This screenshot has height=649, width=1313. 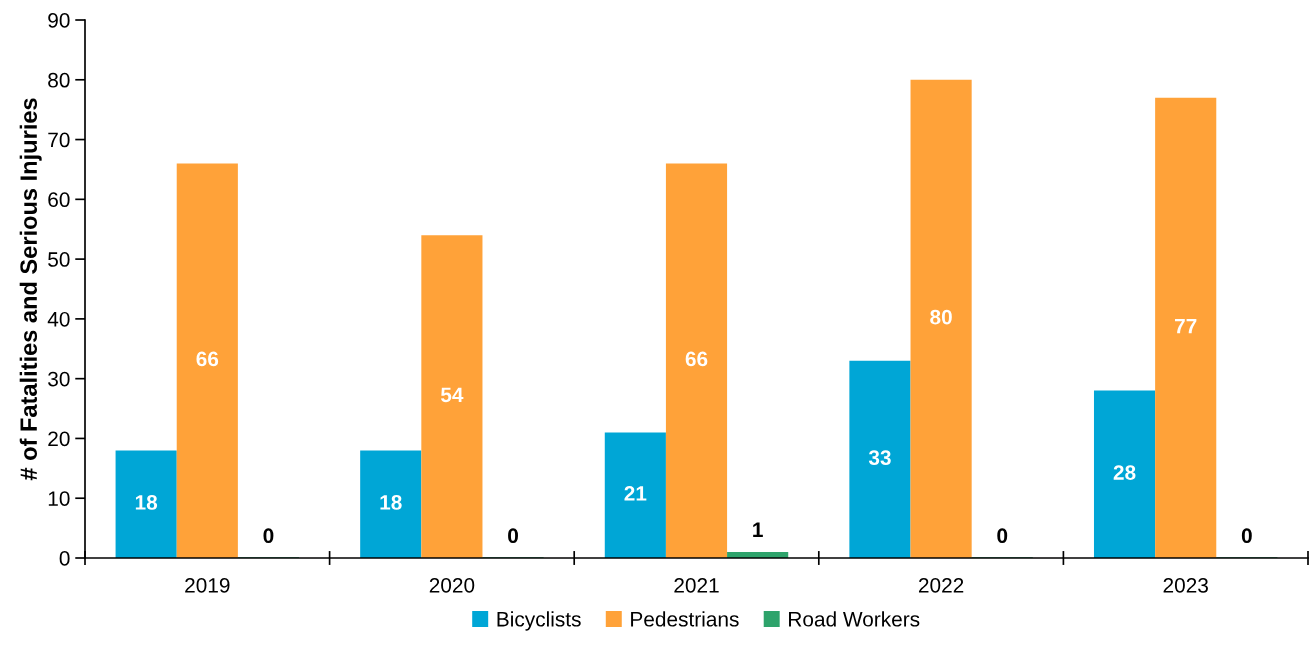 What do you see at coordinates (941, 585) in the screenshot?
I see `x-tick-label: 2022` at bounding box center [941, 585].